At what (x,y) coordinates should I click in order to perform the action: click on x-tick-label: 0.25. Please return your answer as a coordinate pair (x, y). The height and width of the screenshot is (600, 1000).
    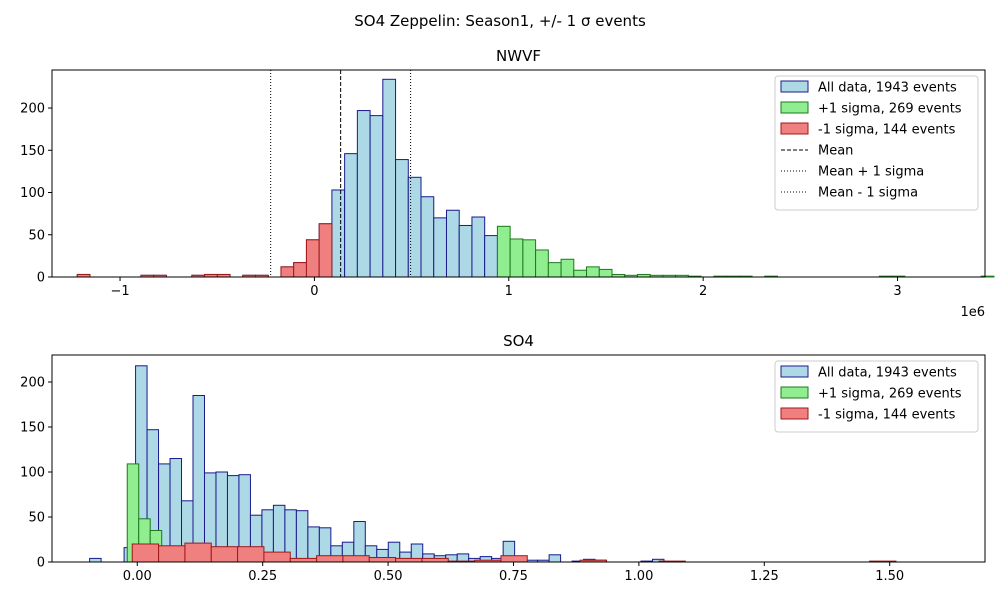
    Looking at the image, I should click on (262, 576).